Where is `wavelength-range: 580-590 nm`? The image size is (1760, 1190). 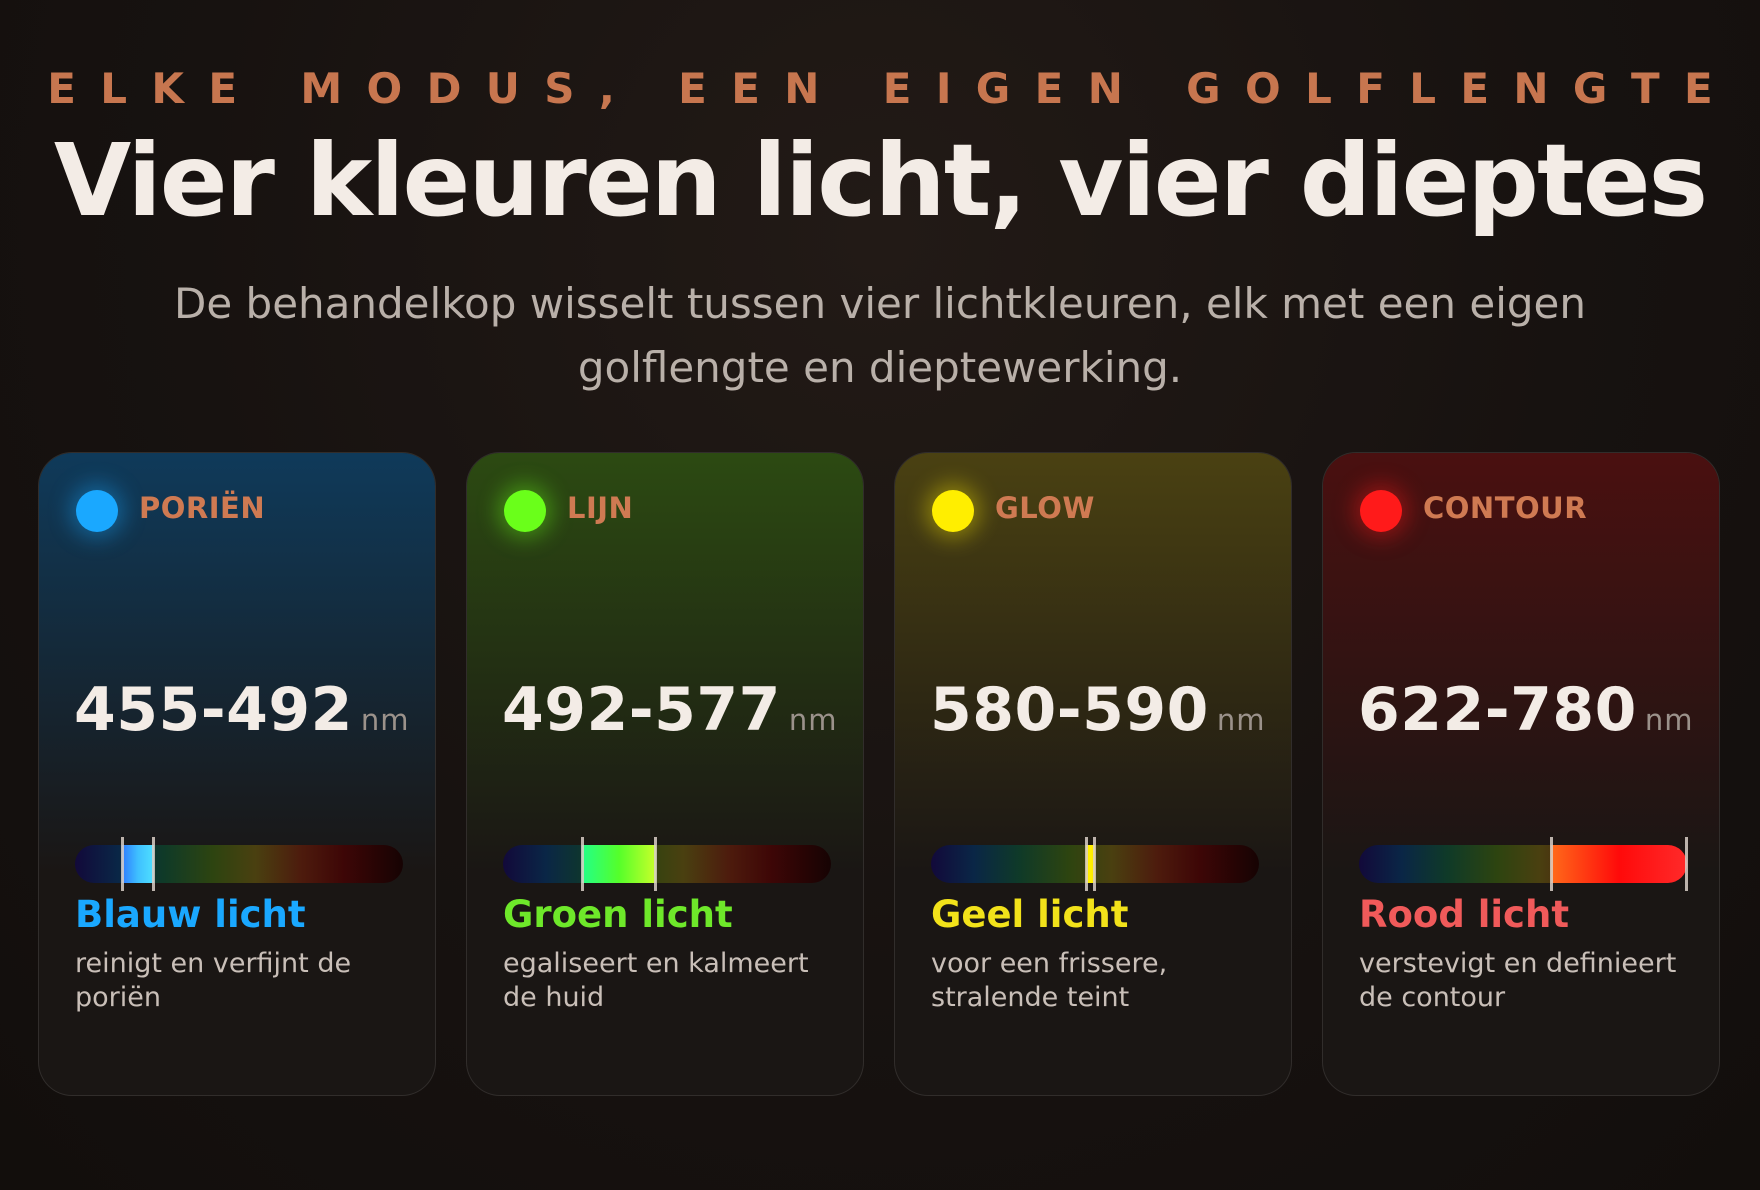 wavelength-range: 580-590 nm is located at coordinates (1098, 710).